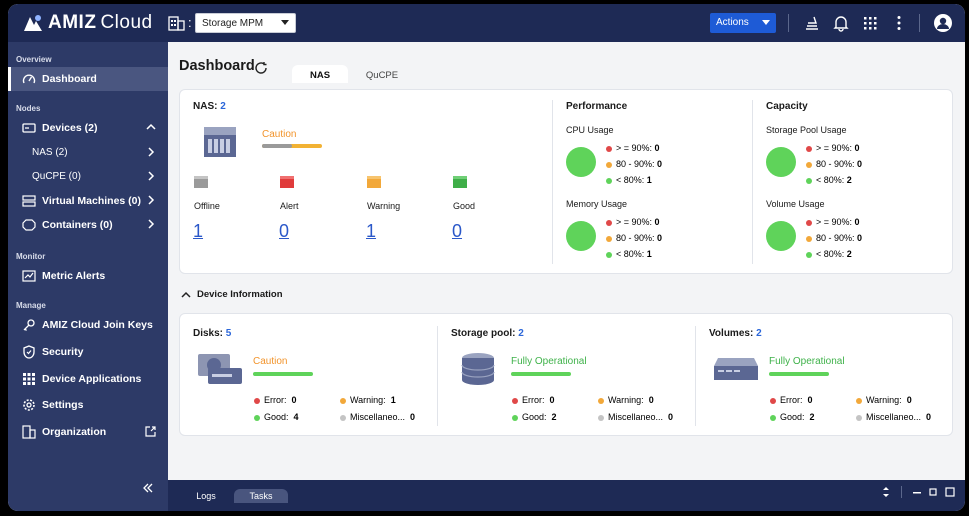 The height and width of the screenshot is (516, 969). Describe the element at coordinates (371, 231) in the screenshot. I see `warning-count-link: 1` at that location.